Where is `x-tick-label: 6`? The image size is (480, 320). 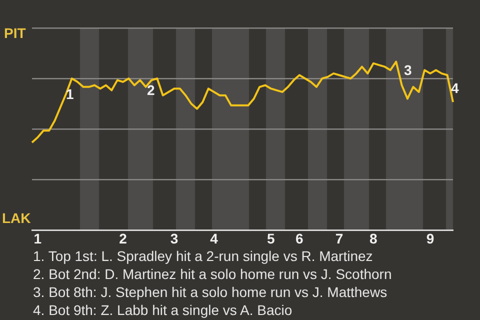 x-tick-label: 6 is located at coordinates (299, 238).